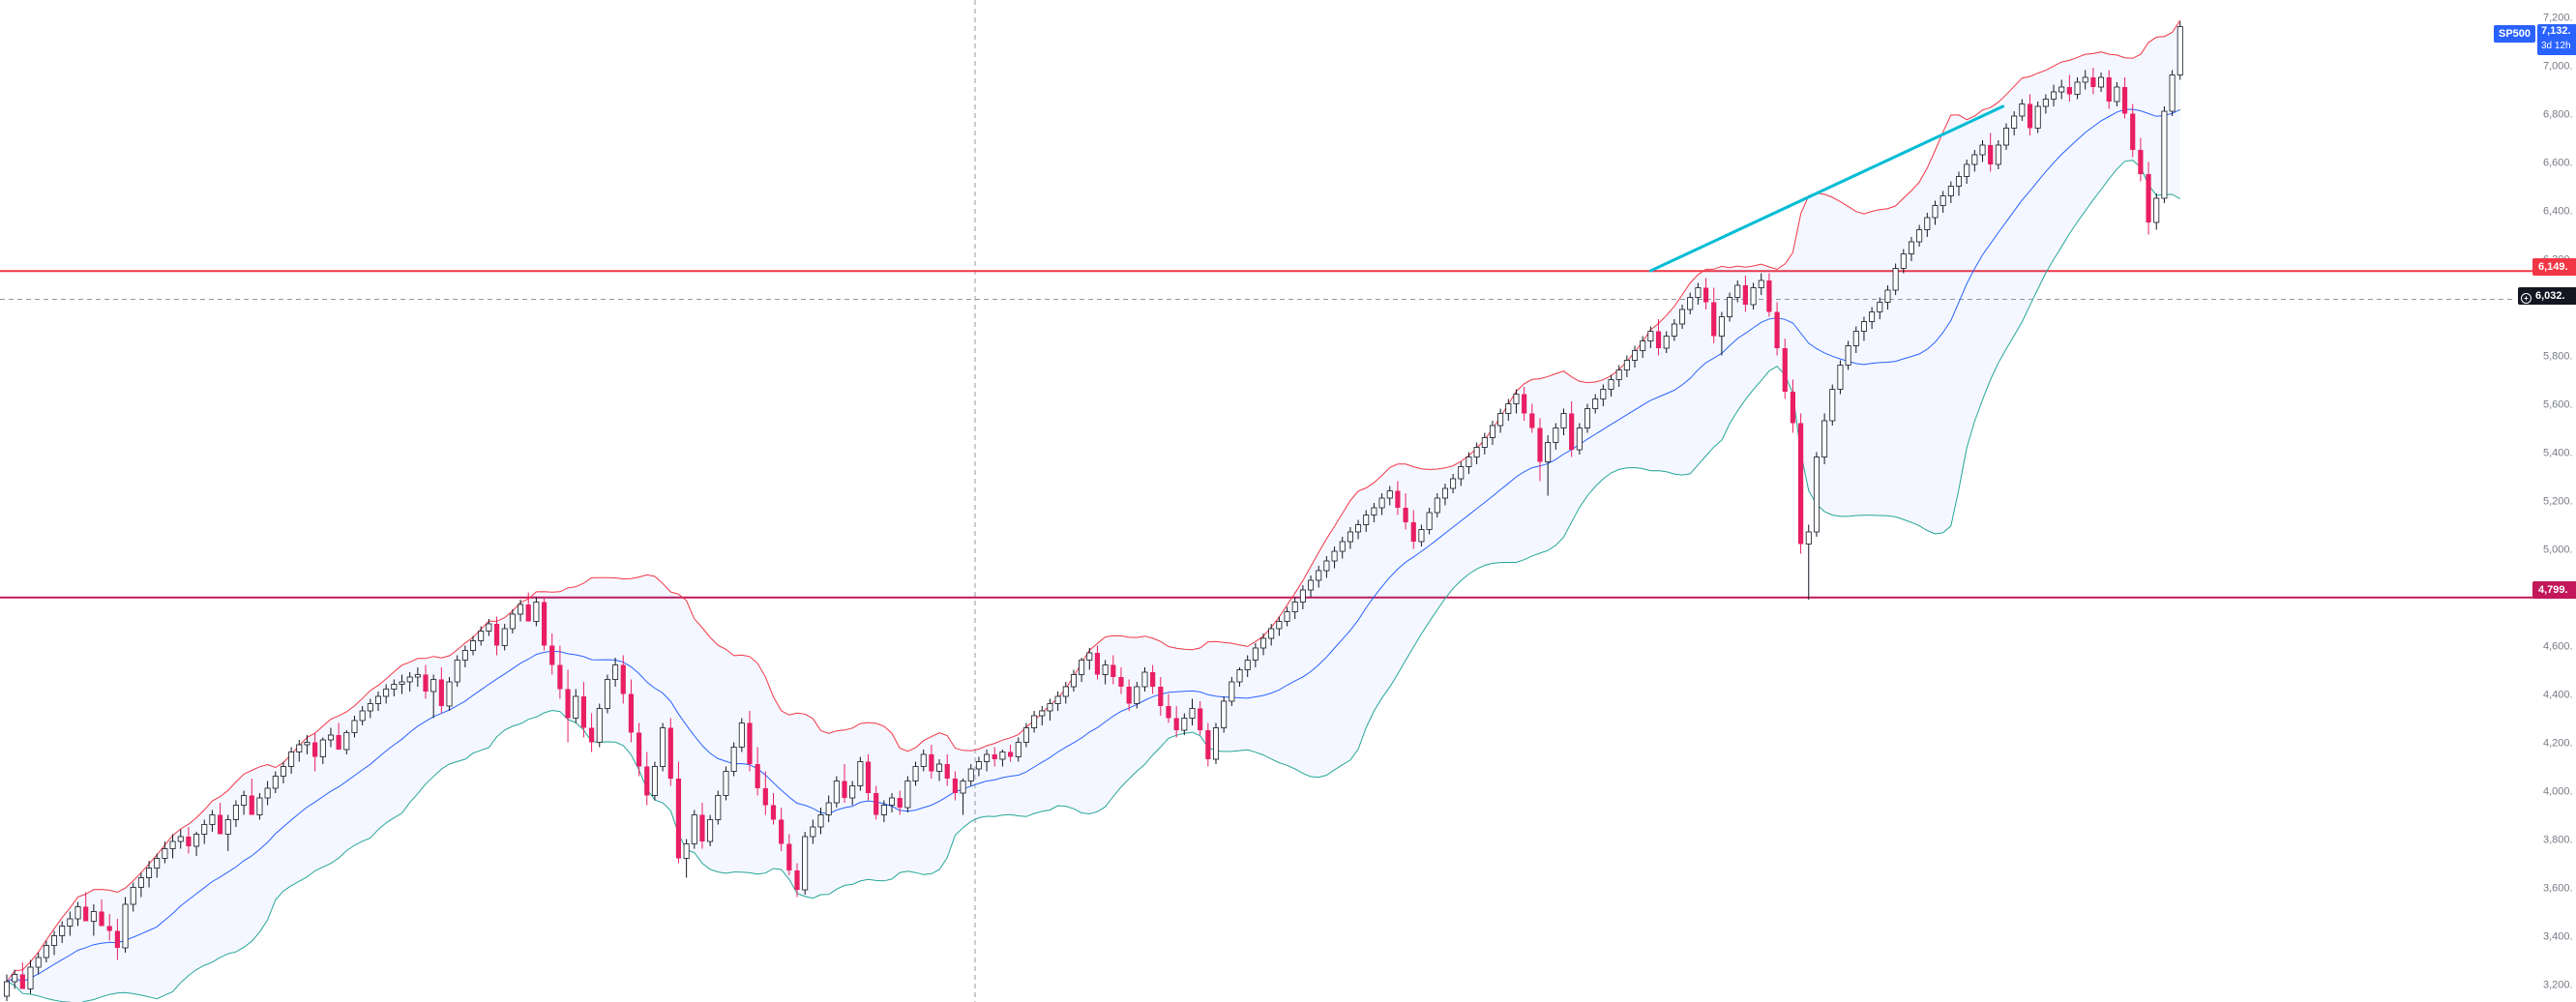 Image resolution: width=2576 pixels, height=1002 pixels. What do you see at coordinates (2554, 267) in the screenshot?
I see `resistance-price-tag: 6,149.` at bounding box center [2554, 267].